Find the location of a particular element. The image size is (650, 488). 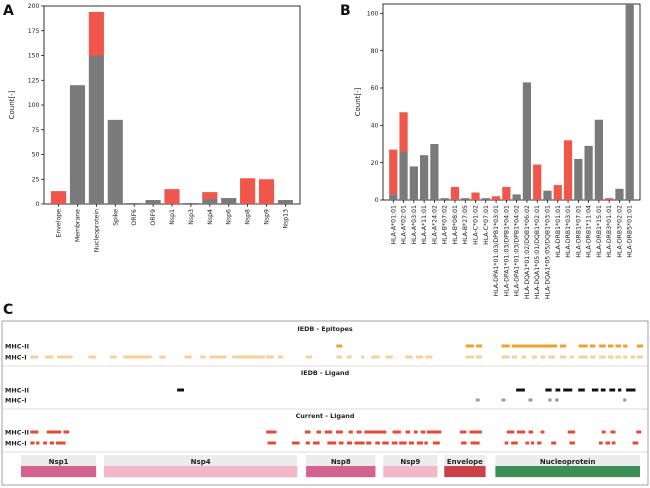

x-tick-label: Nsp4 is located at coordinates (210, 217).